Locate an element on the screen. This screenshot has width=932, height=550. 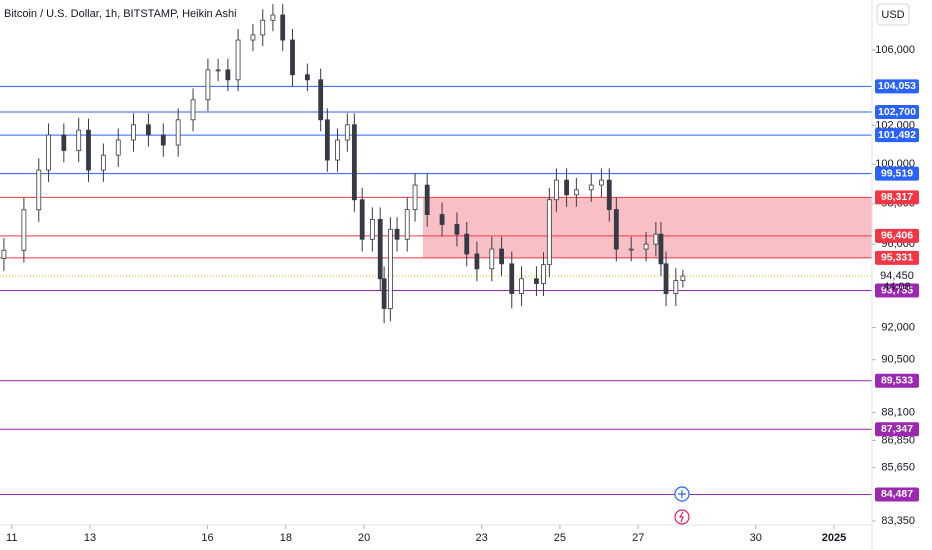
level-label: 102,700 is located at coordinates (897, 112).